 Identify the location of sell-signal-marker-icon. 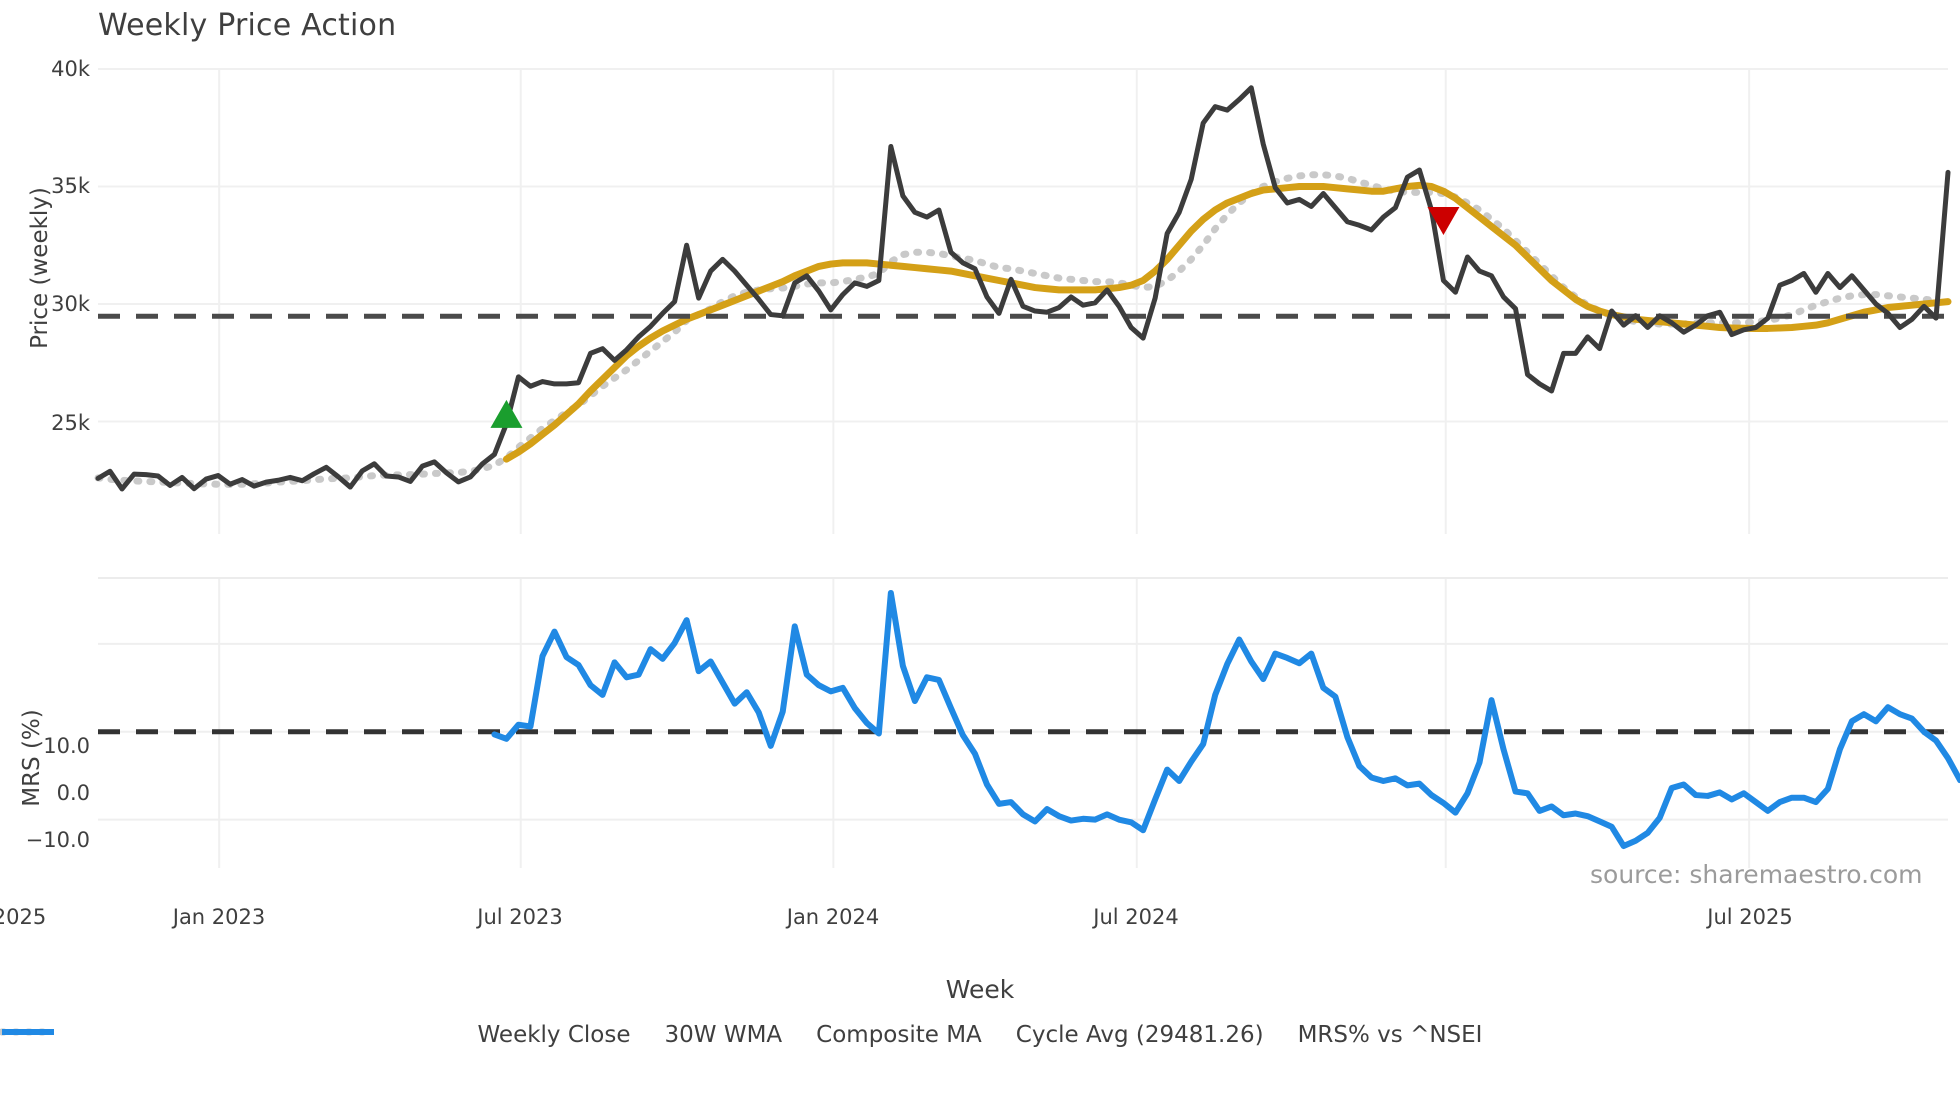
(1443, 221).